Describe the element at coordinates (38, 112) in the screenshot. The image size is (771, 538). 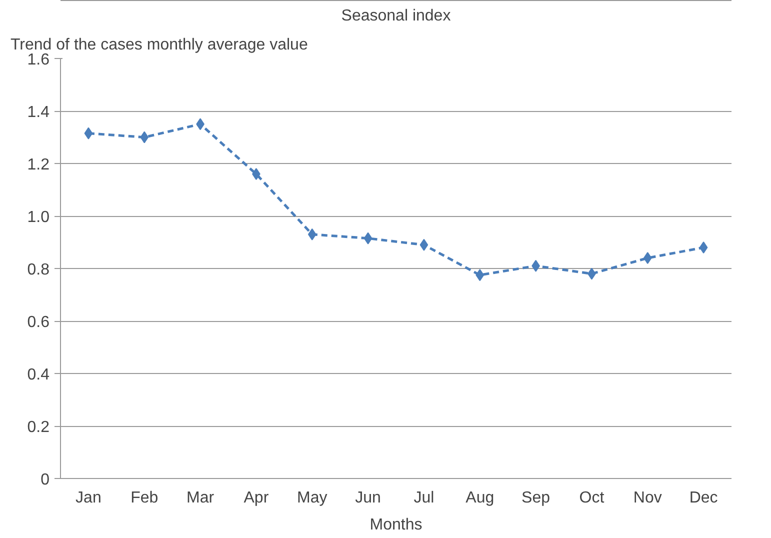
I see `y-tick-label: 1.4` at that location.